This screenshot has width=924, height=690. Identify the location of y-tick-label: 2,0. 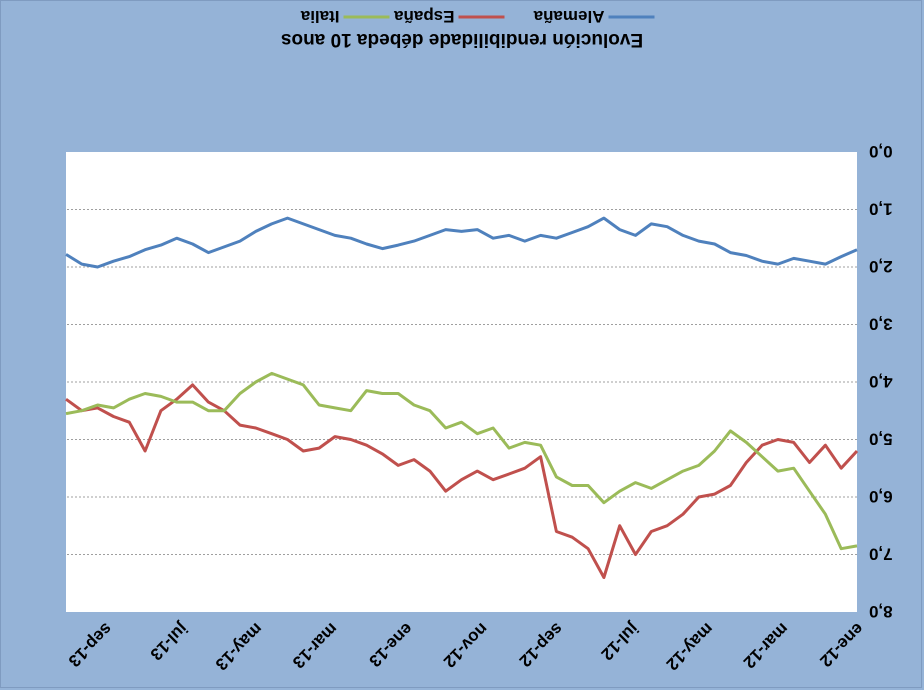
(881, 266).